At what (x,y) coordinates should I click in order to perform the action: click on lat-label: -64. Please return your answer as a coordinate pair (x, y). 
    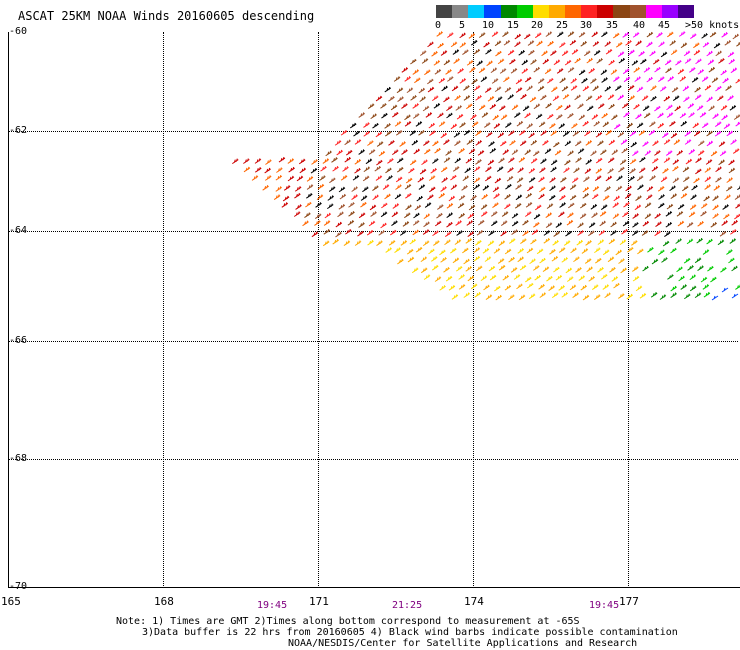
    Looking at the image, I should click on (18, 230).